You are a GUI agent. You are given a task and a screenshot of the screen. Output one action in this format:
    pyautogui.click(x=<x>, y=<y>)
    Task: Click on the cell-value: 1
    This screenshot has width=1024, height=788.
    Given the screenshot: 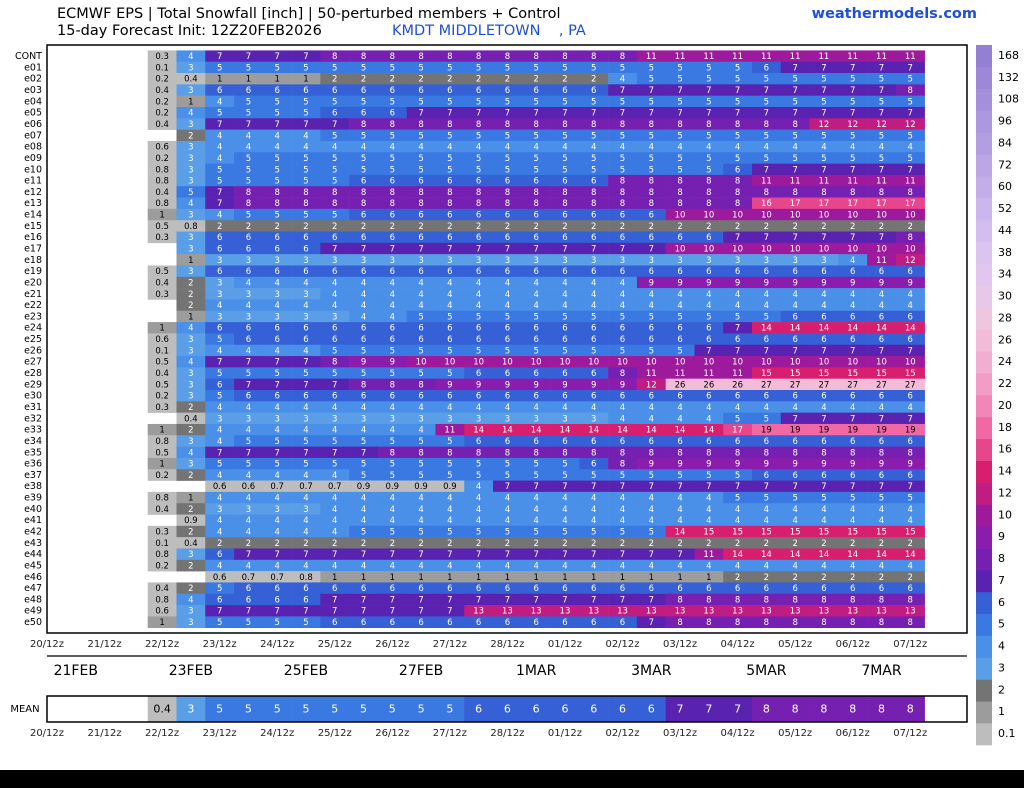 What is the action you would take?
    pyautogui.click(x=420, y=578)
    